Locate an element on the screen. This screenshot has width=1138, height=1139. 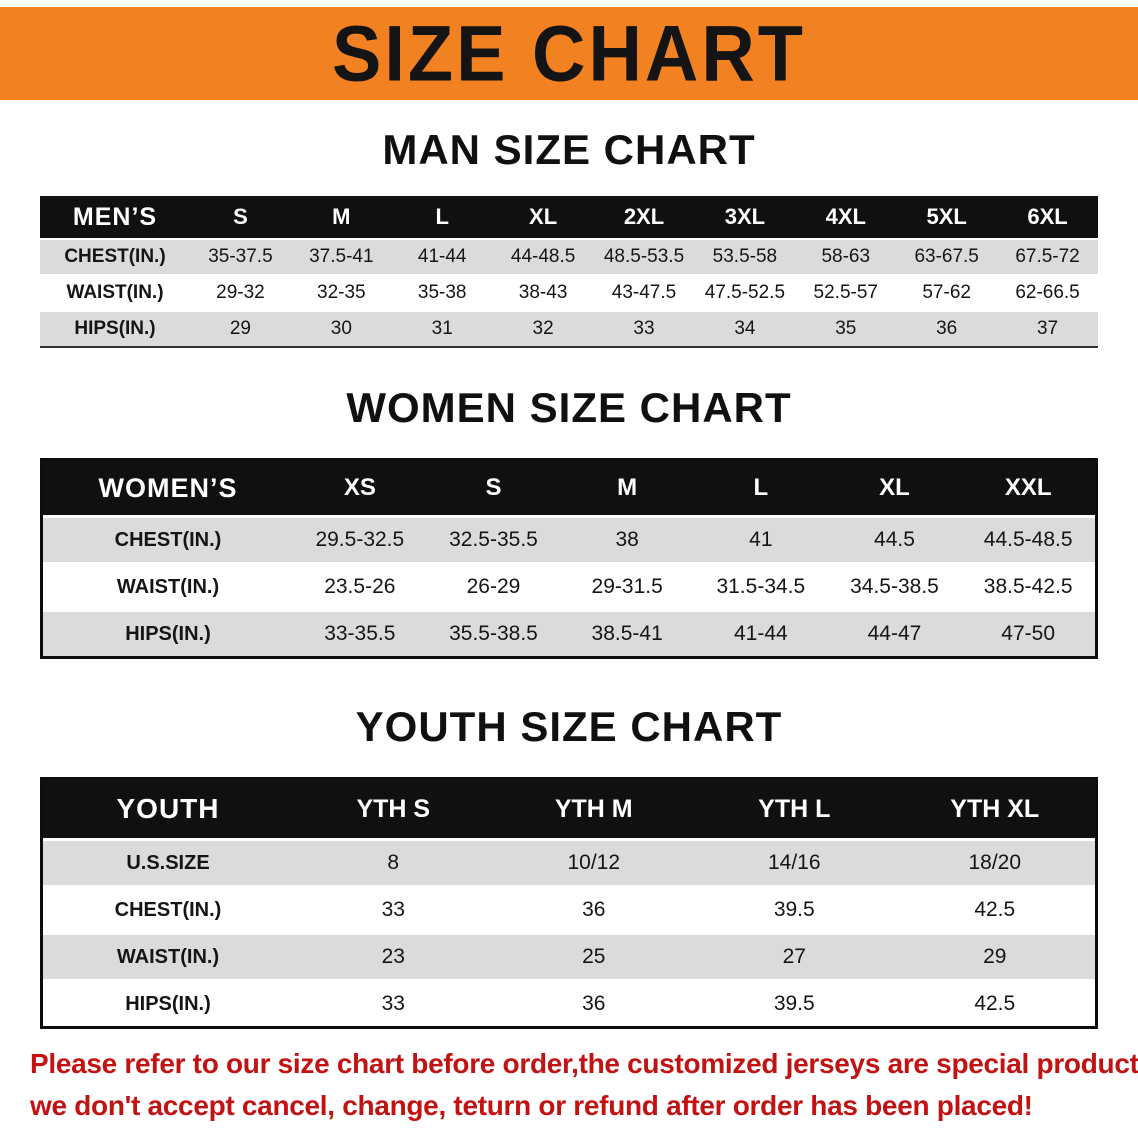
column-header: 4XL is located at coordinates (845, 216).